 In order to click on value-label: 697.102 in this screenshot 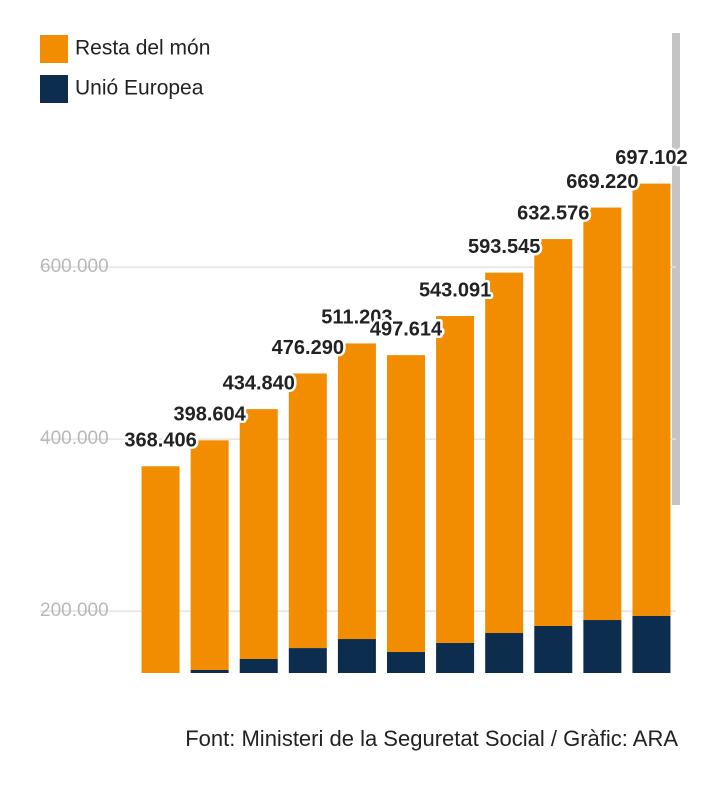, I will do `click(651, 158)`.